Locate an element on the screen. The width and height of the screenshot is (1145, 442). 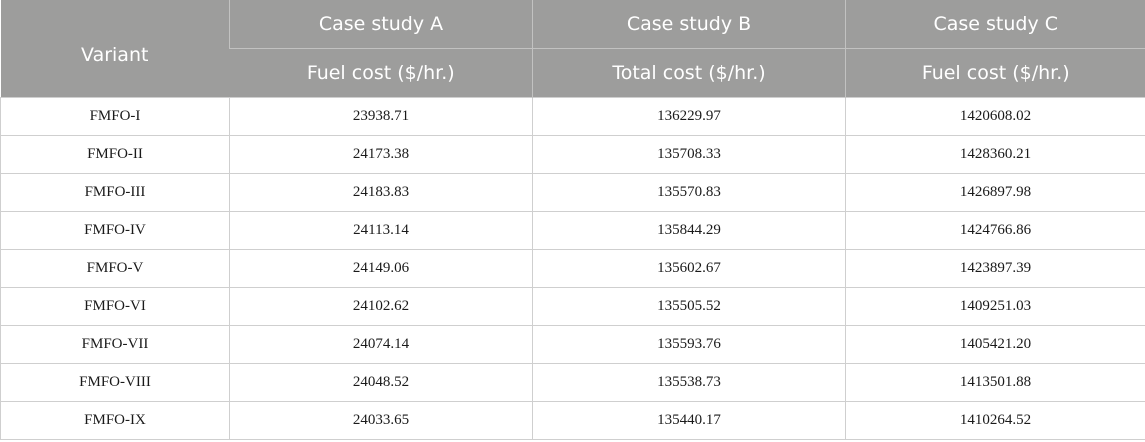
table-row: FMFO-VII 24074.14 135593.76 1405421.20 is located at coordinates (572, 344).